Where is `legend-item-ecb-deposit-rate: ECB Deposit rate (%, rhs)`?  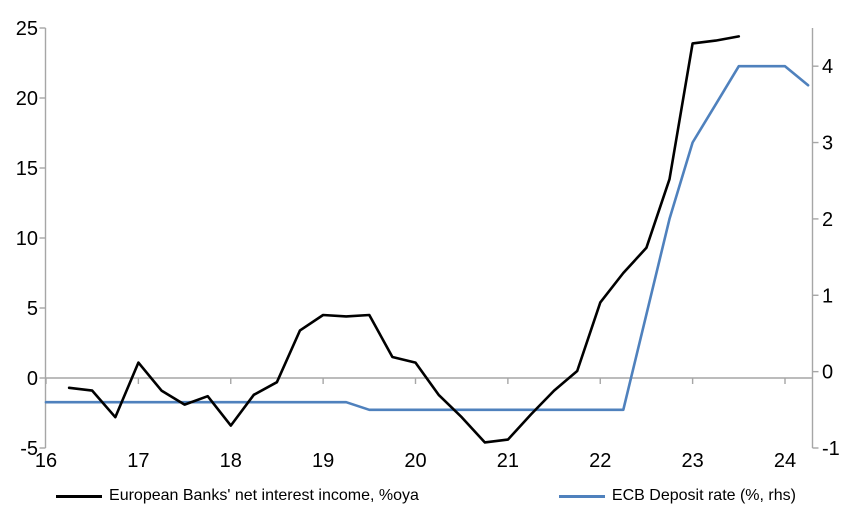
legend-item-ecb-deposit-rate: ECB Deposit rate (%, rhs) is located at coordinates (677, 496).